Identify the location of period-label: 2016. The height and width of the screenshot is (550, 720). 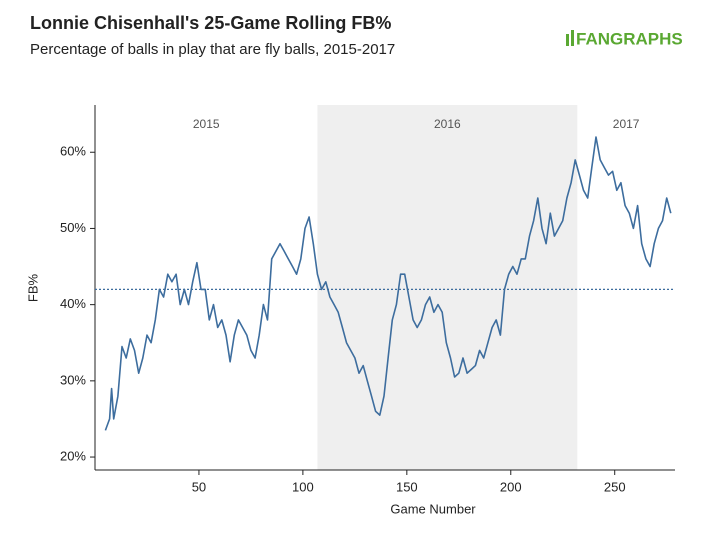
(447, 124).